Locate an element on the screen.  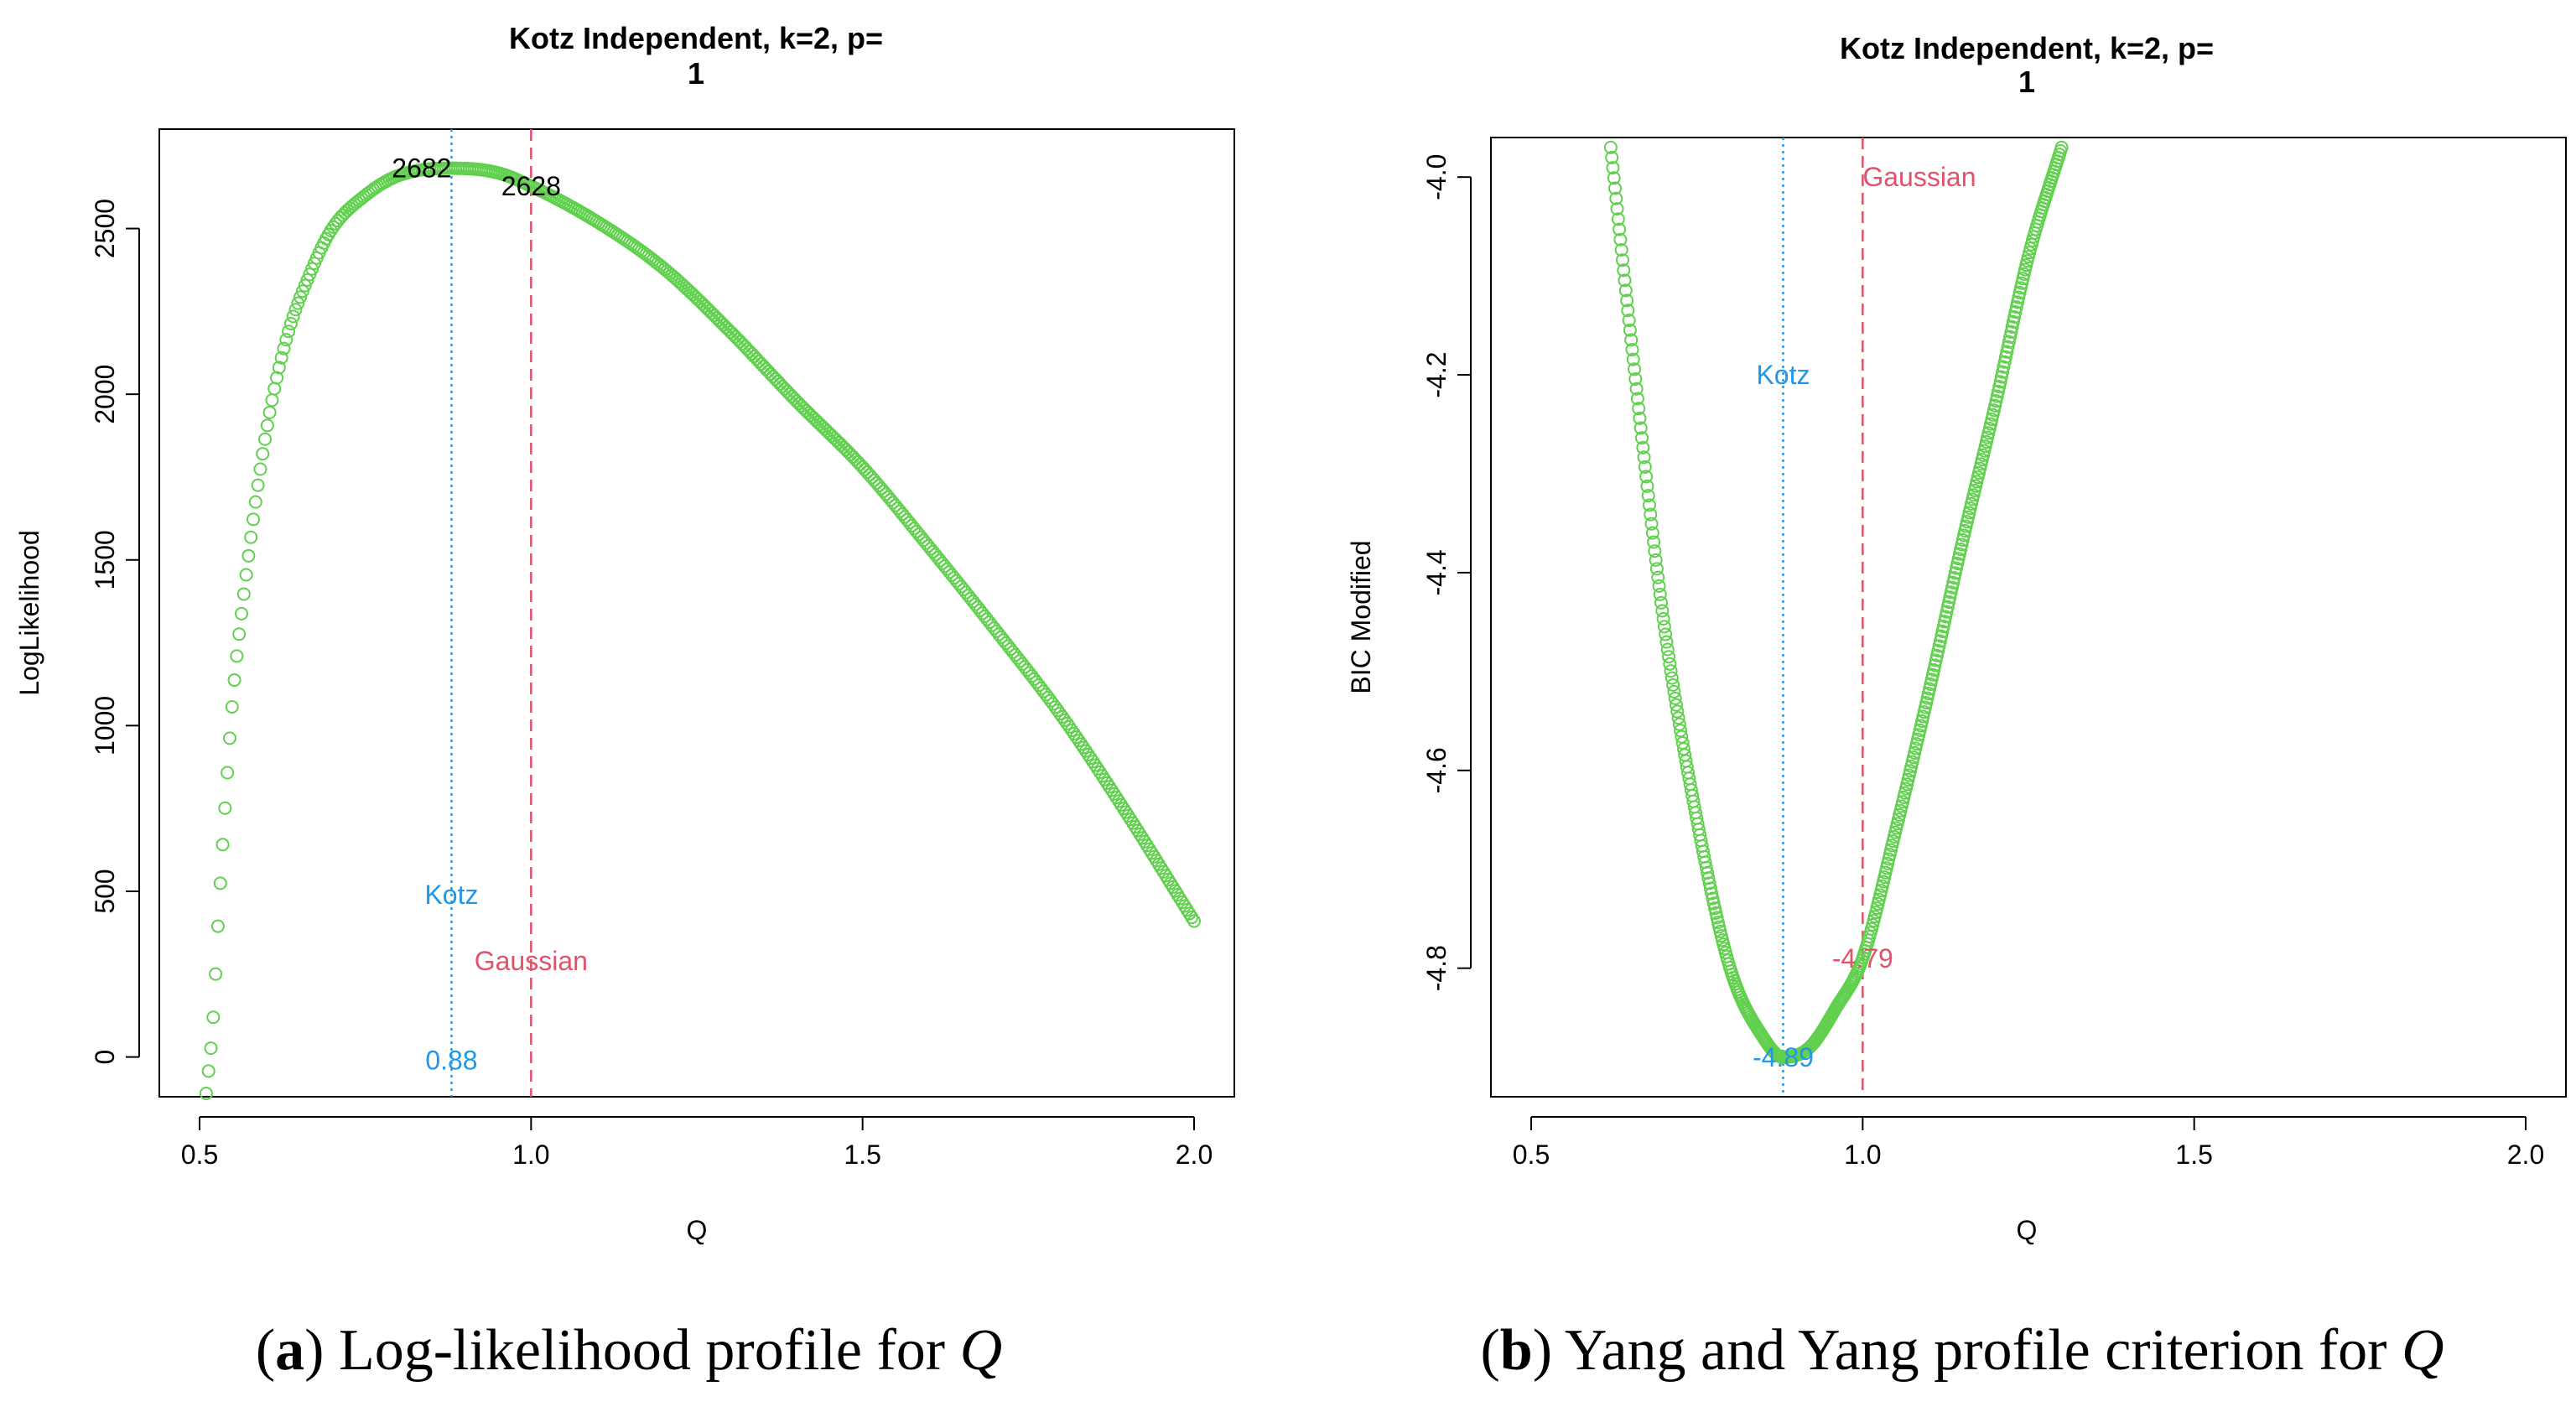
panel-a-y-axis: 0 500 1000 1500 2000 2500 is located at coordinates (115, 631).